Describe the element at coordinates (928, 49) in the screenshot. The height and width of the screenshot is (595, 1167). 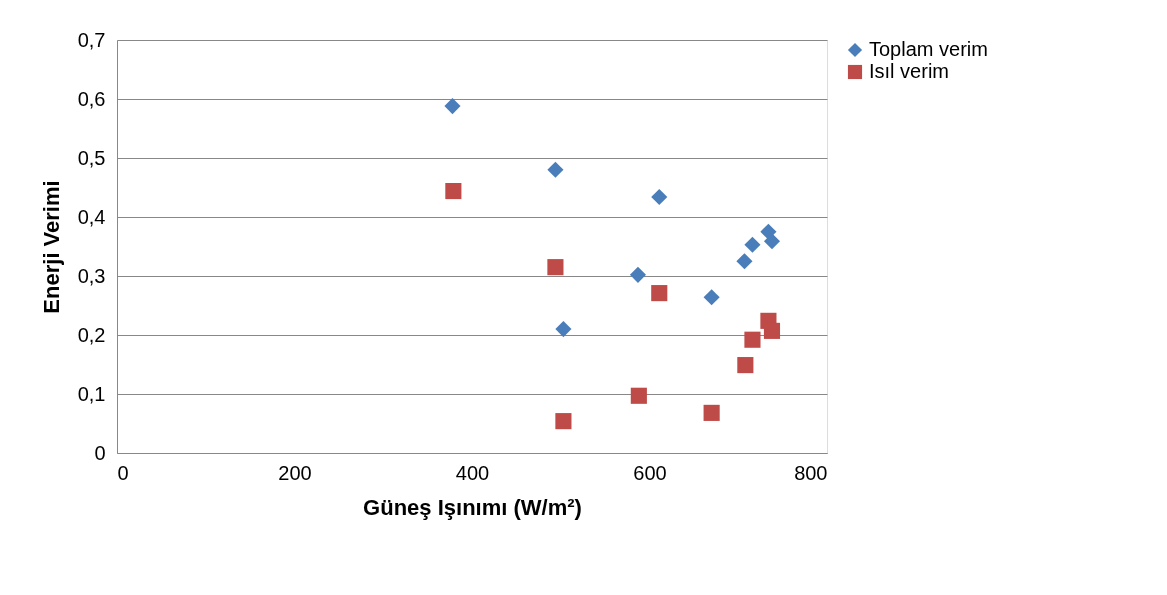
I see `legend-label: Toplam verim` at that location.